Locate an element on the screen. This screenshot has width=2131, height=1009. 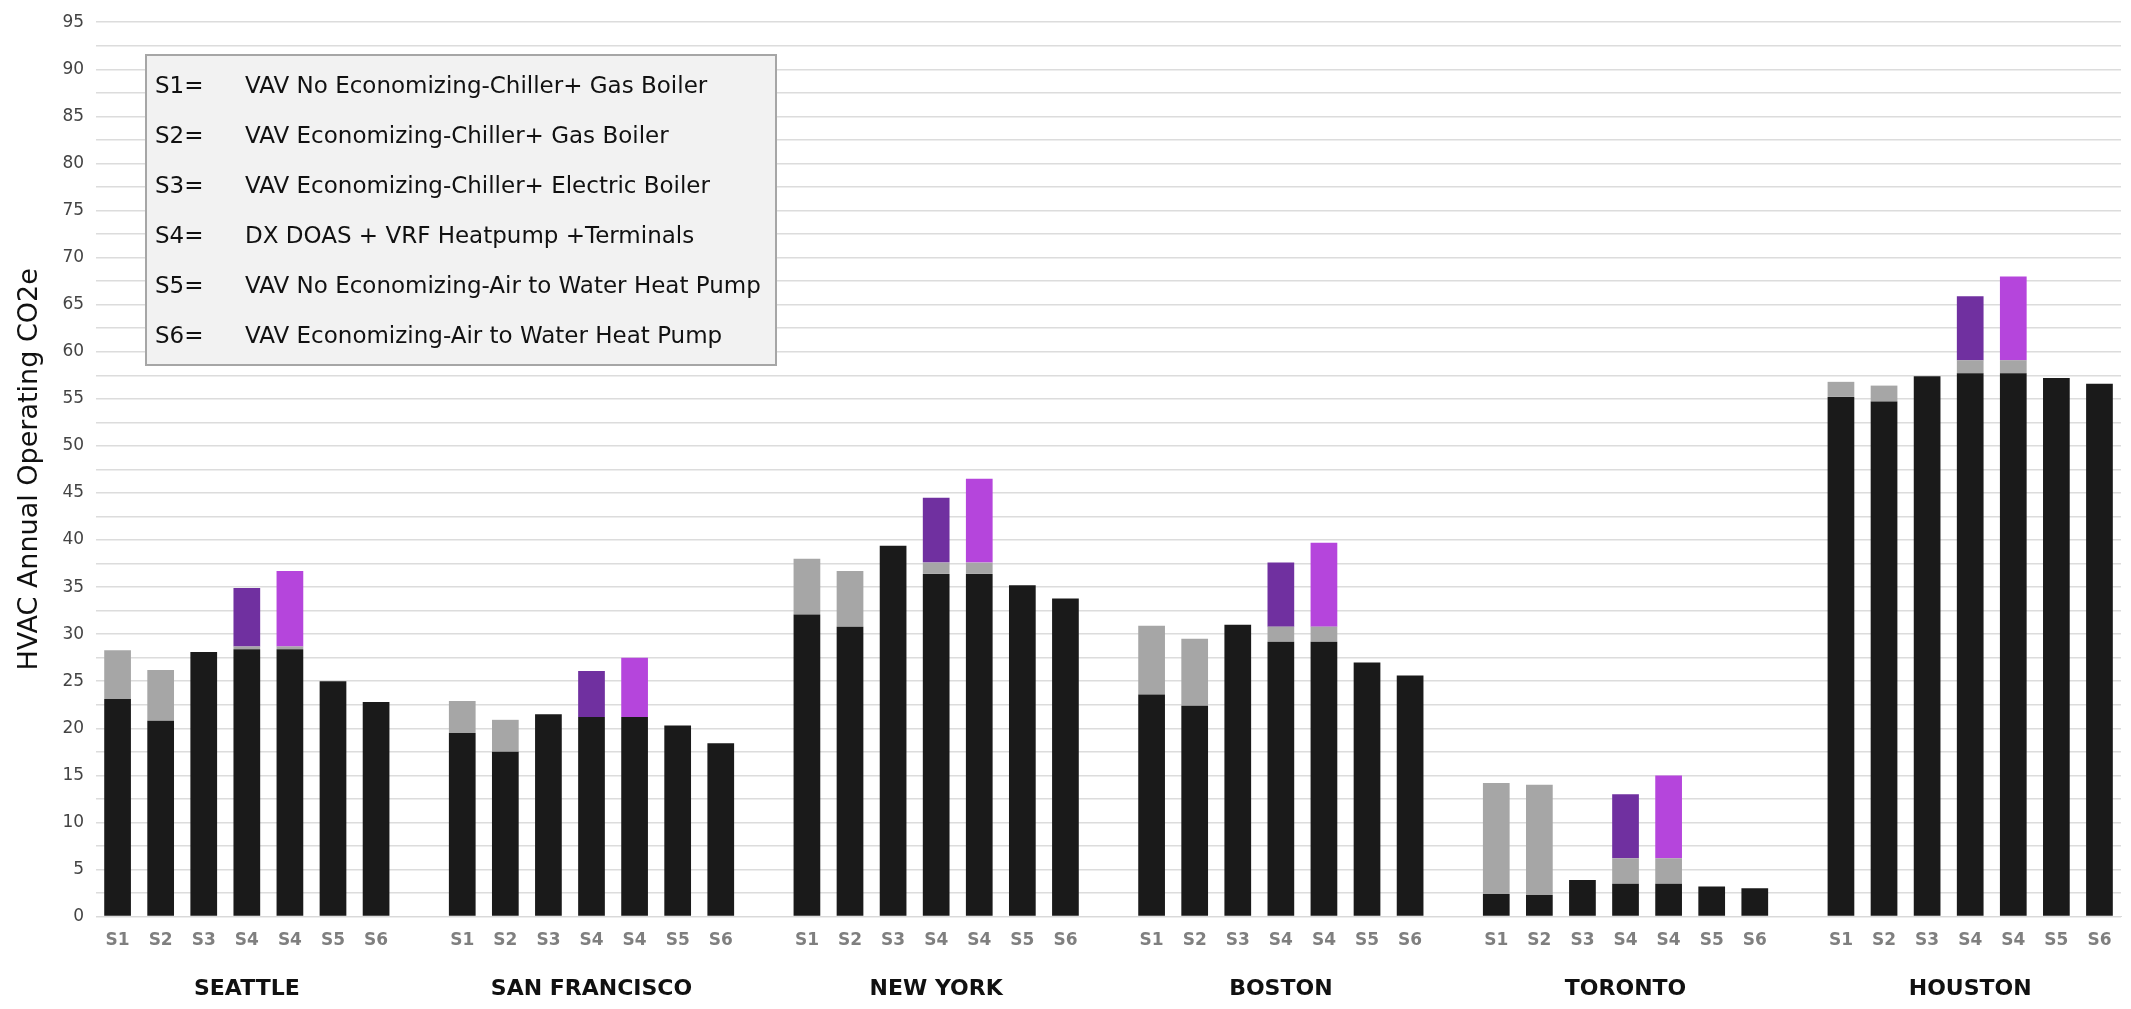
y-tick-label: 40 is located at coordinates (73, 538).